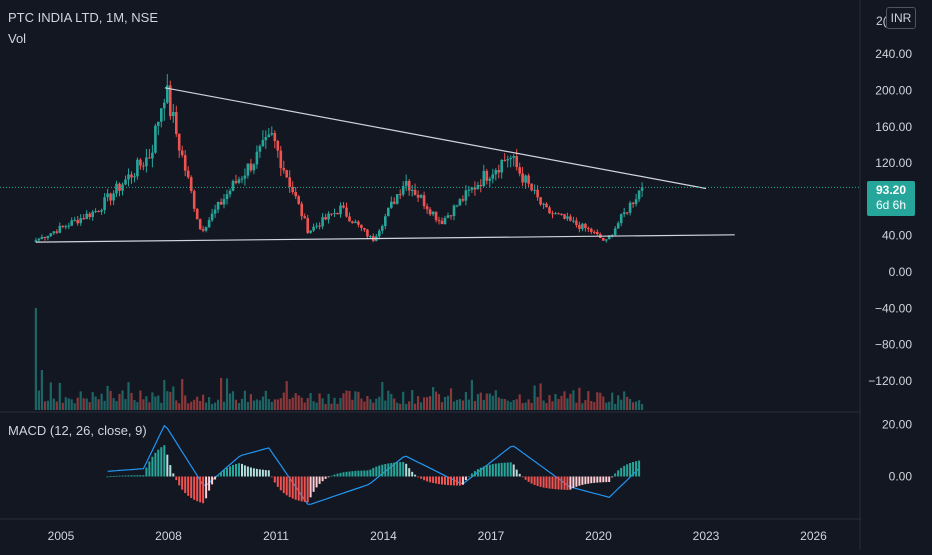 The height and width of the screenshot is (555, 932). Describe the element at coordinates (83, 17) in the screenshot. I see `symbol-legend: PTC INDIA LTD, 1M, NSE` at that location.